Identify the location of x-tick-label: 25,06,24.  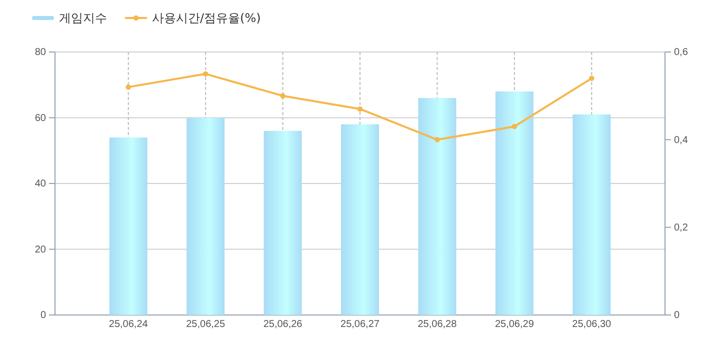
(128, 324).